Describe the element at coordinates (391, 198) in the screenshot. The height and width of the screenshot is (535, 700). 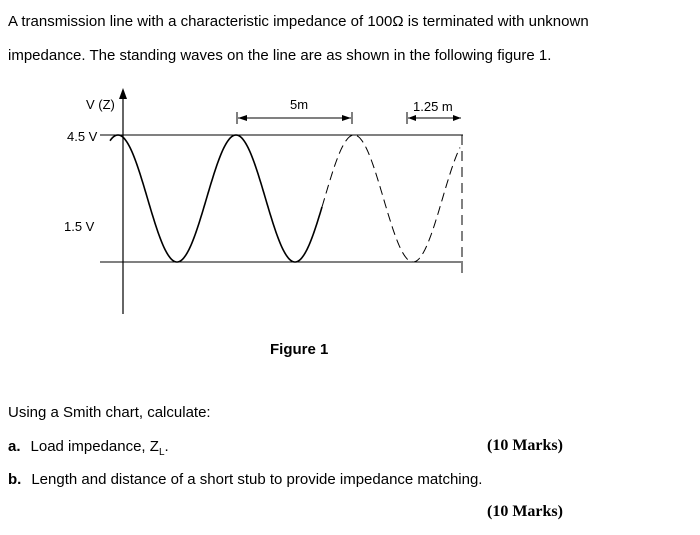
I see `standing-wave-dashed` at that location.